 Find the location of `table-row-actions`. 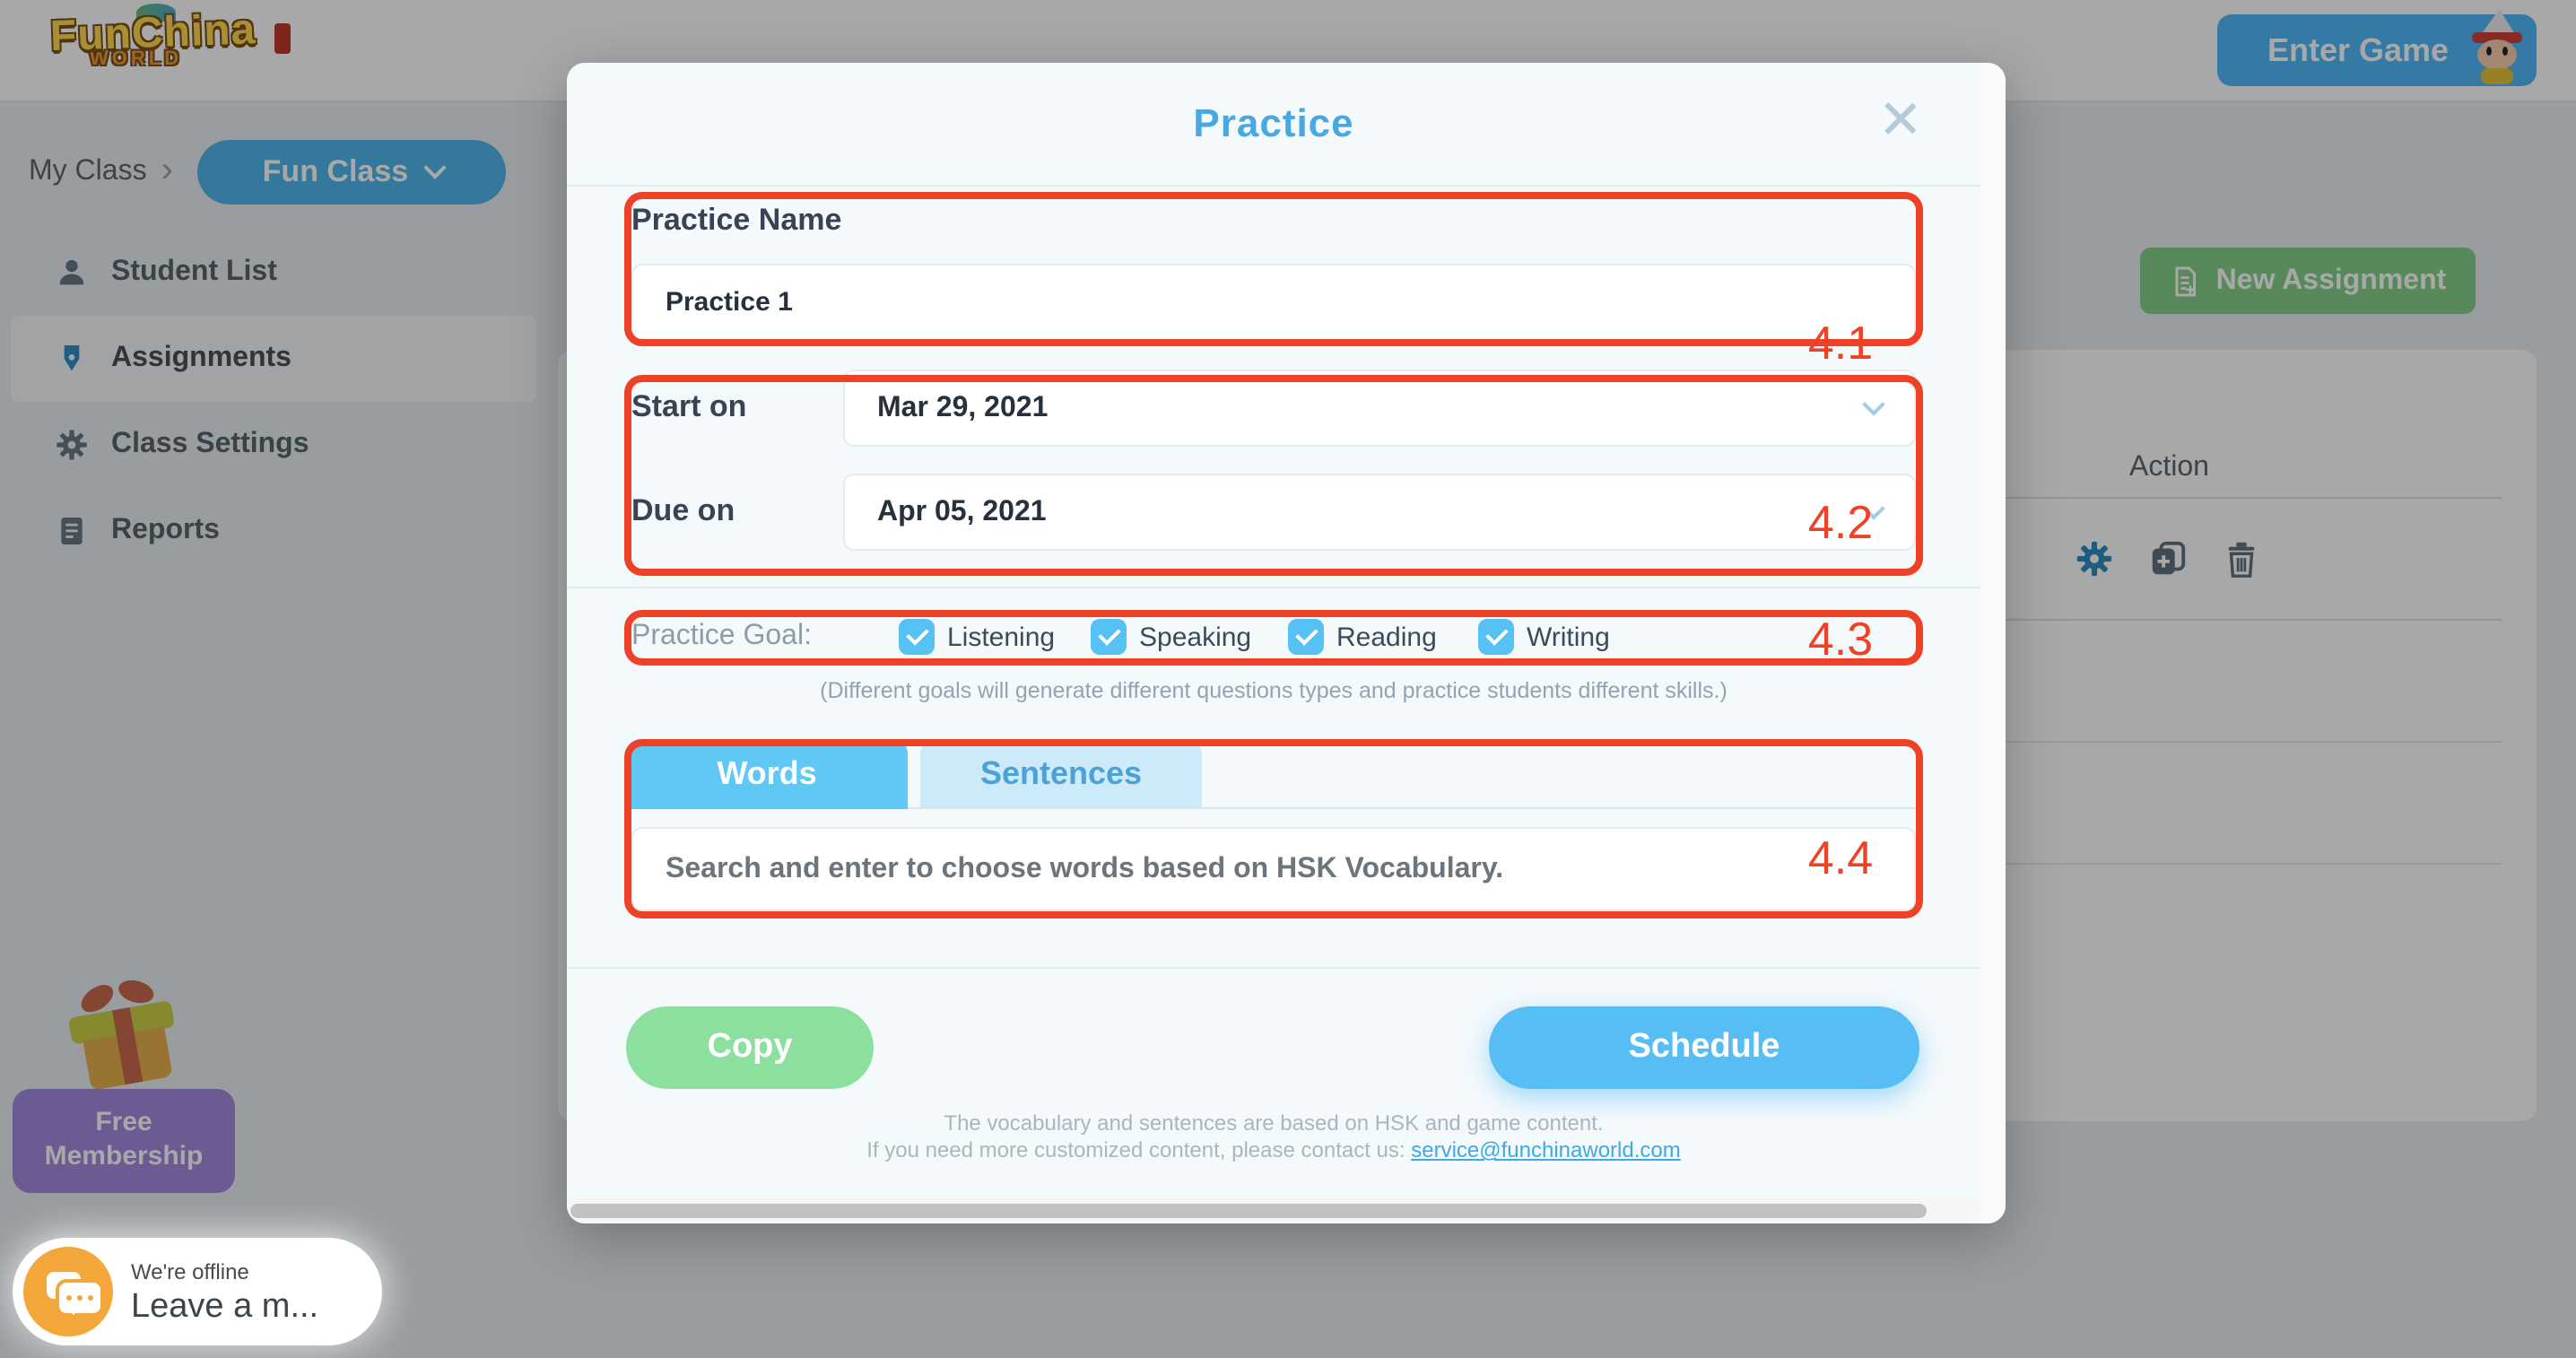

table-row-actions is located at coordinates (2168, 558).